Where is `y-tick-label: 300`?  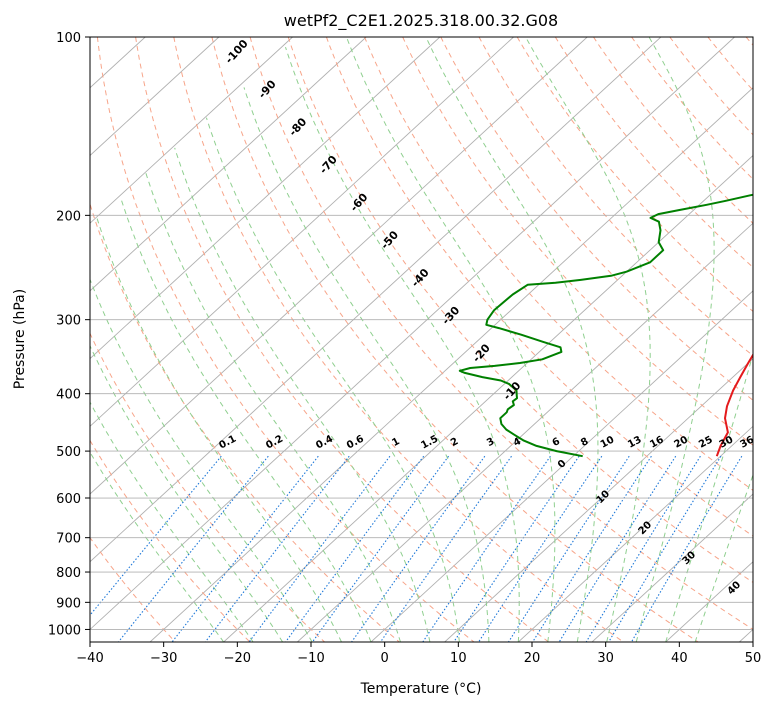 y-tick-label: 300 is located at coordinates (68, 321).